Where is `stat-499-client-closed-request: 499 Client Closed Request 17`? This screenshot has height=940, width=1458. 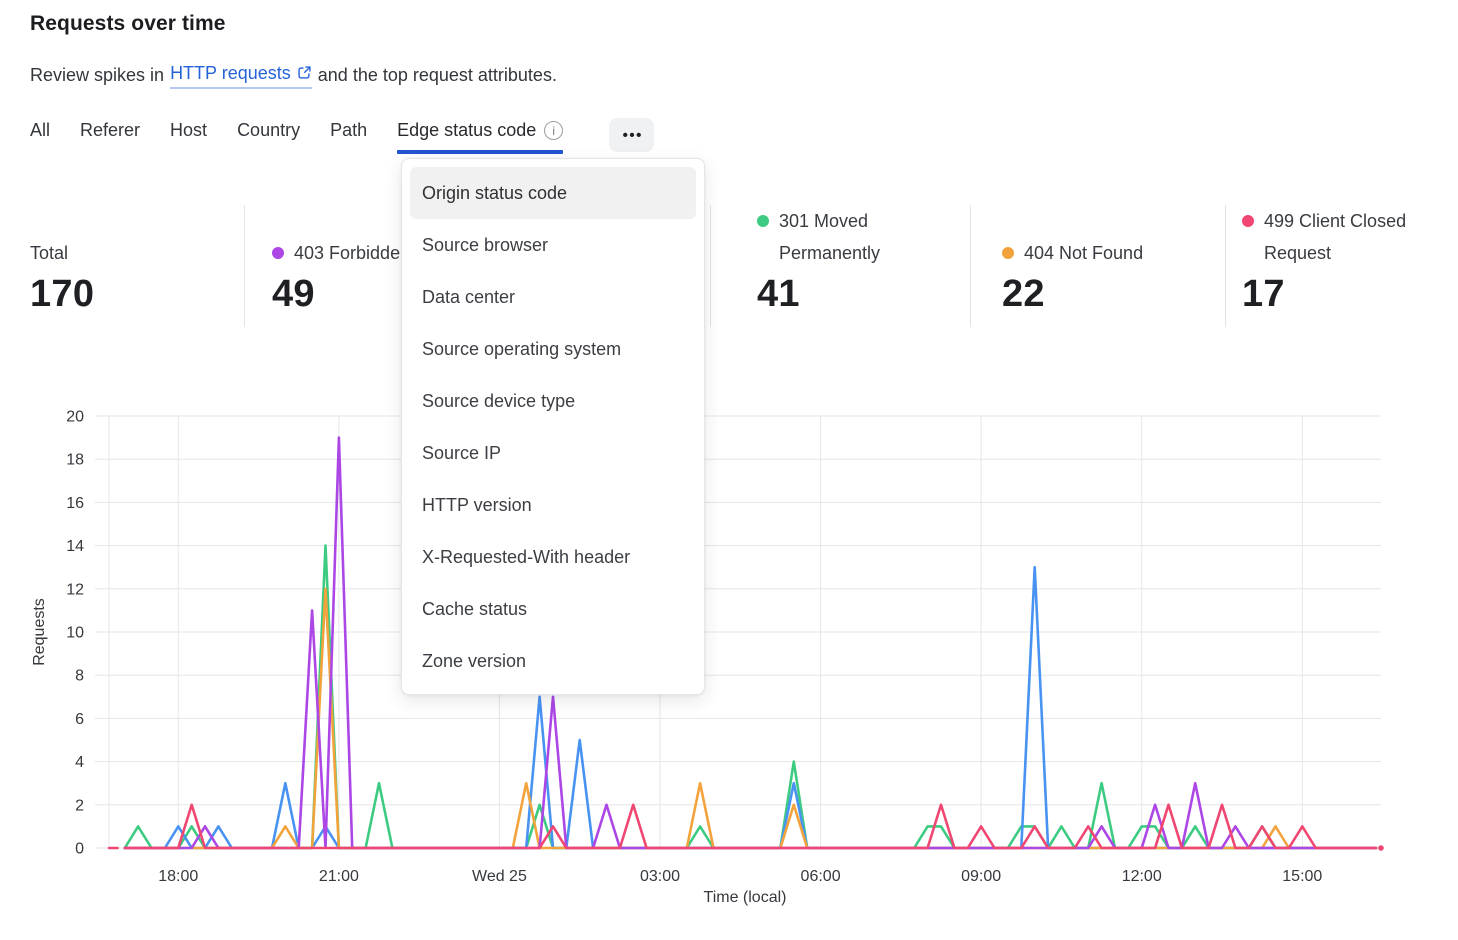
stat-499-client-closed-request: 499 Client Closed Request 17 is located at coordinates (1326, 252).